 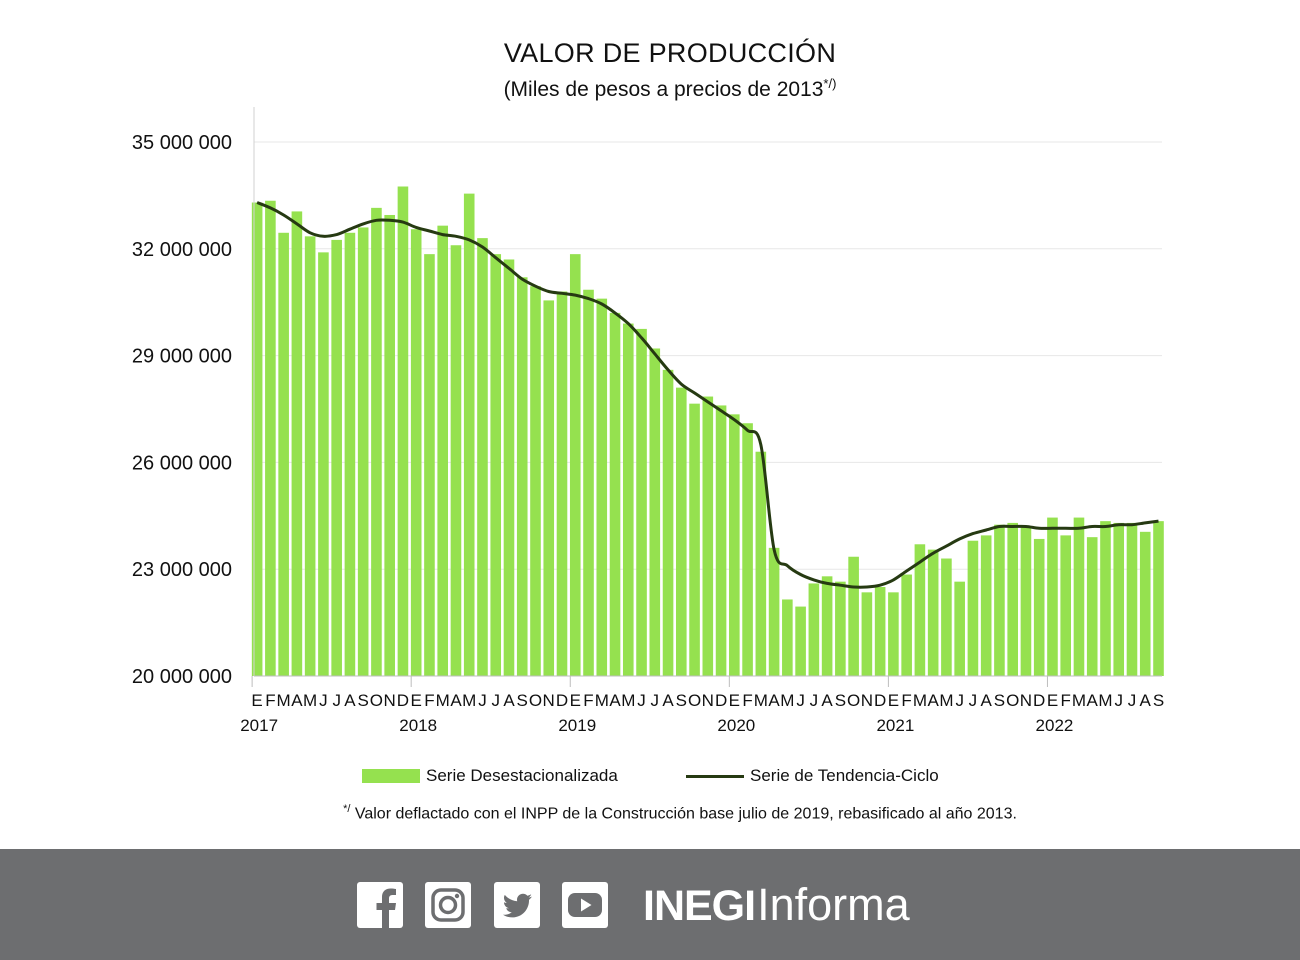 I want to click on y-tick-label: 32 000 000, so click(x=182, y=250).